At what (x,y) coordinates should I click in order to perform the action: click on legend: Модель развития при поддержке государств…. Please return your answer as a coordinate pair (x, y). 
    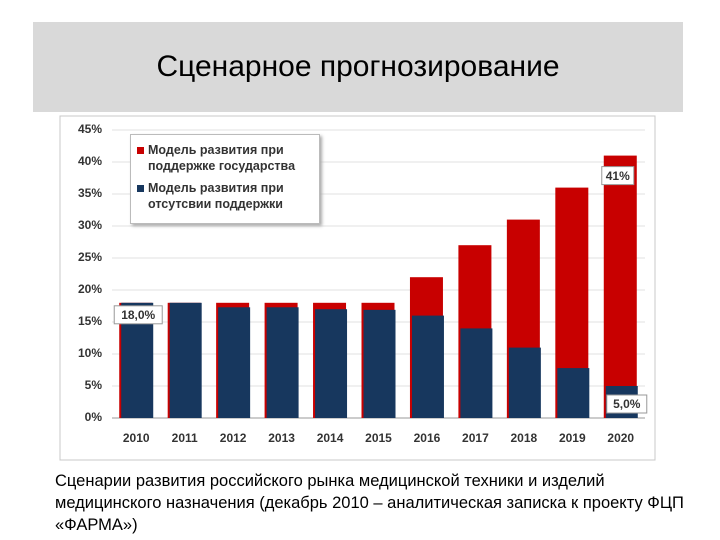
    Looking at the image, I should click on (225, 179).